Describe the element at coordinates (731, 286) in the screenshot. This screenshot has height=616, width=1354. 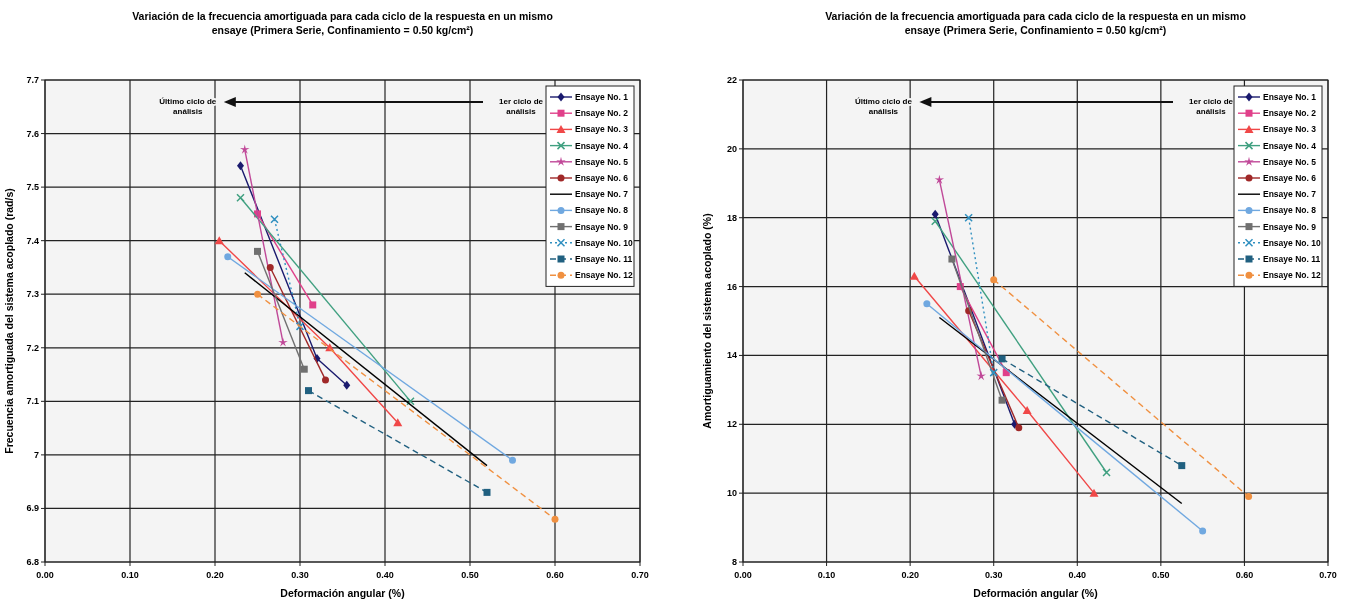
I see `y-tick-label: 16` at that location.